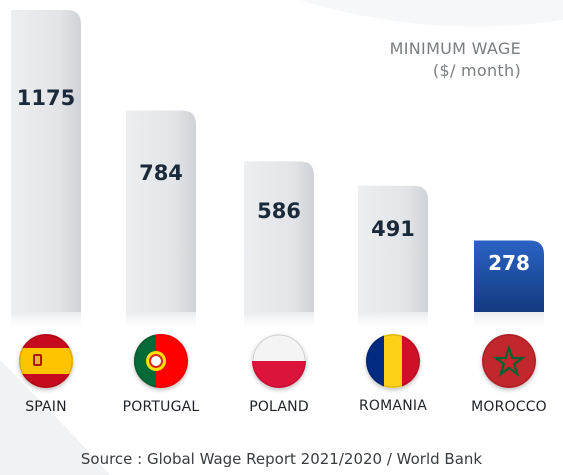 The image size is (563, 475). Describe the element at coordinates (393, 248) in the screenshot. I see `bar-romania` at that location.